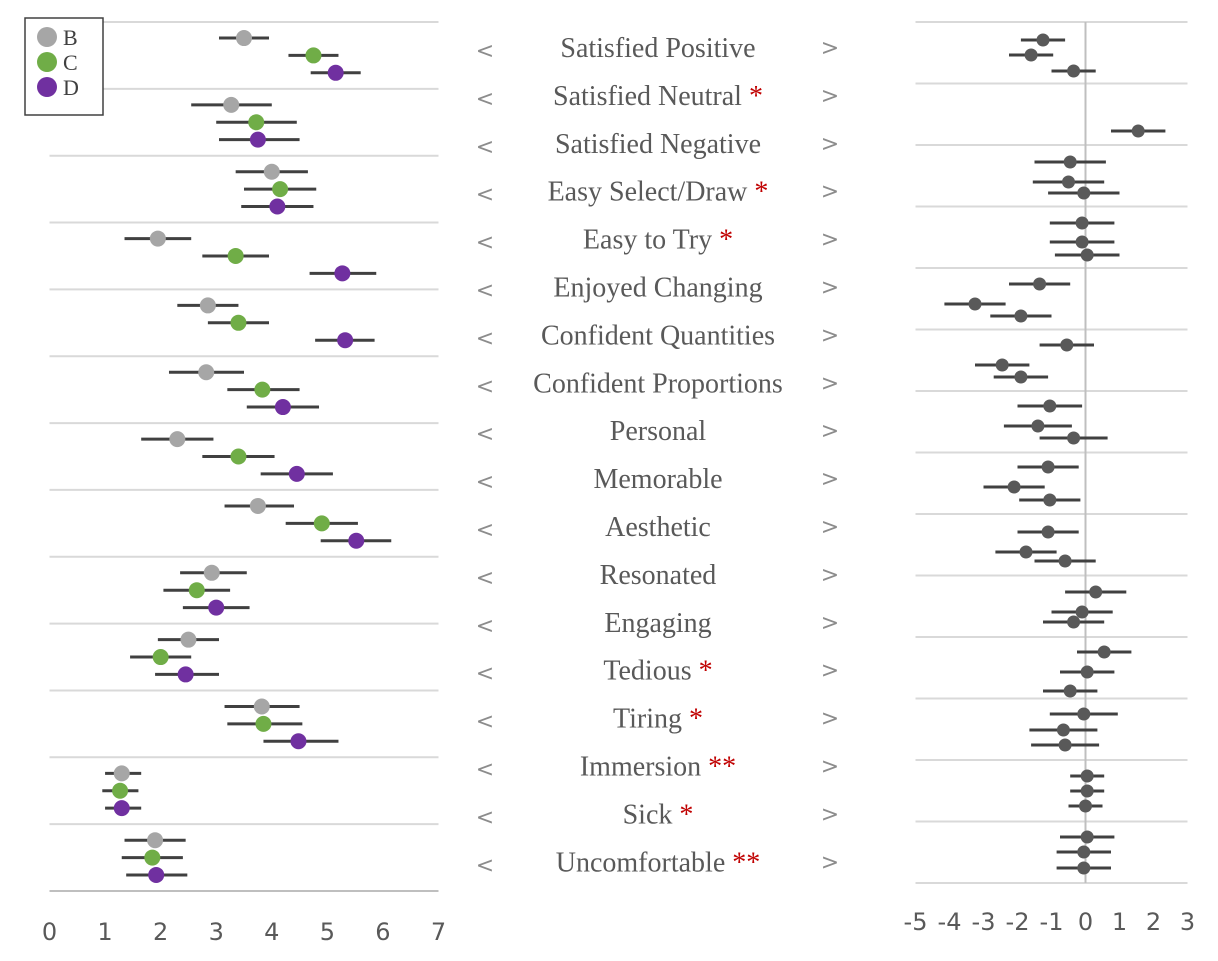 This screenshot has width=1218, height=961. I want to click on item-label-text: Engaging, so click(657, 623).